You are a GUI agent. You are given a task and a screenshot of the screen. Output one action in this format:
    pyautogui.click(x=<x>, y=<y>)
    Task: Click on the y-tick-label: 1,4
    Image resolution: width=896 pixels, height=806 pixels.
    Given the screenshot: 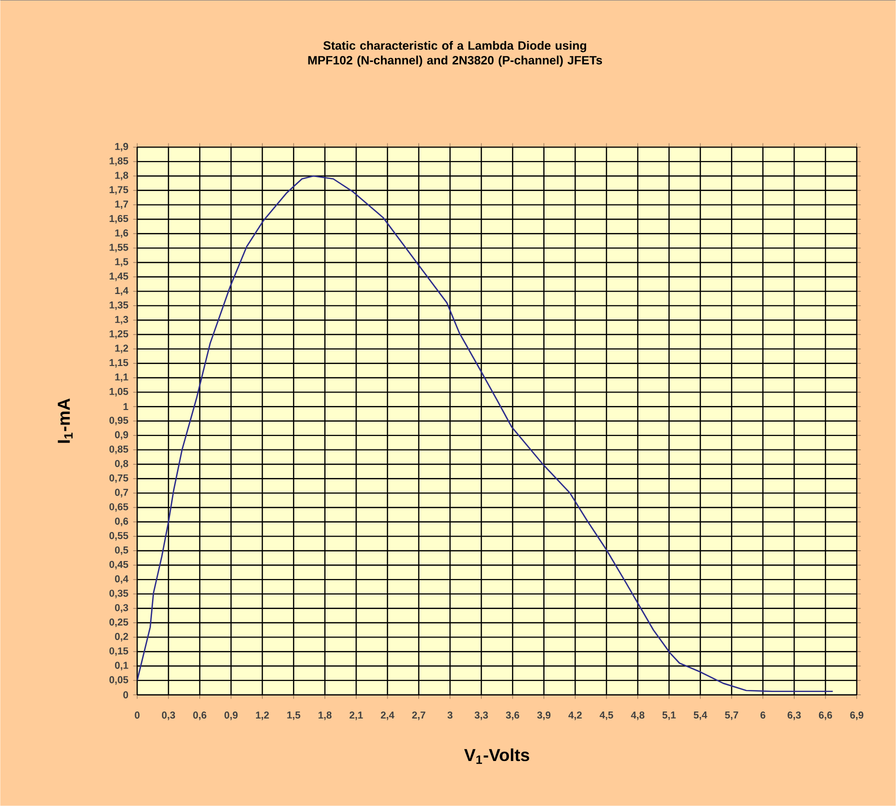 What is the action you would take?
    pyautogui.click(x=121, y=291)
    